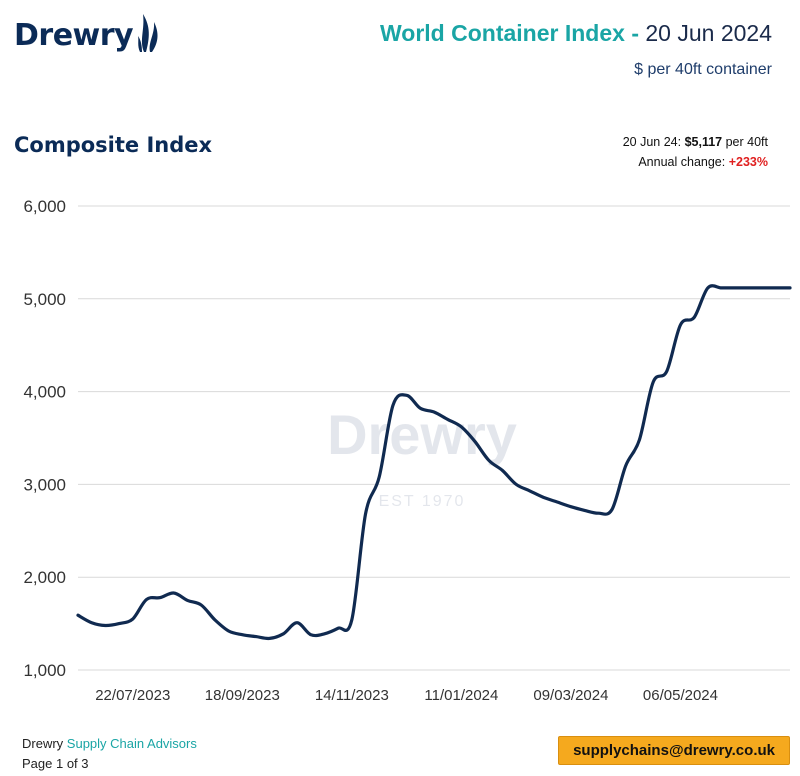 The width and height of the screenshot is (800, 776). What do you see at coordinates (703, 69) in the screenshot?
I see `page-subtitle: $ per 40ft container` at bounding box center [703, 69].